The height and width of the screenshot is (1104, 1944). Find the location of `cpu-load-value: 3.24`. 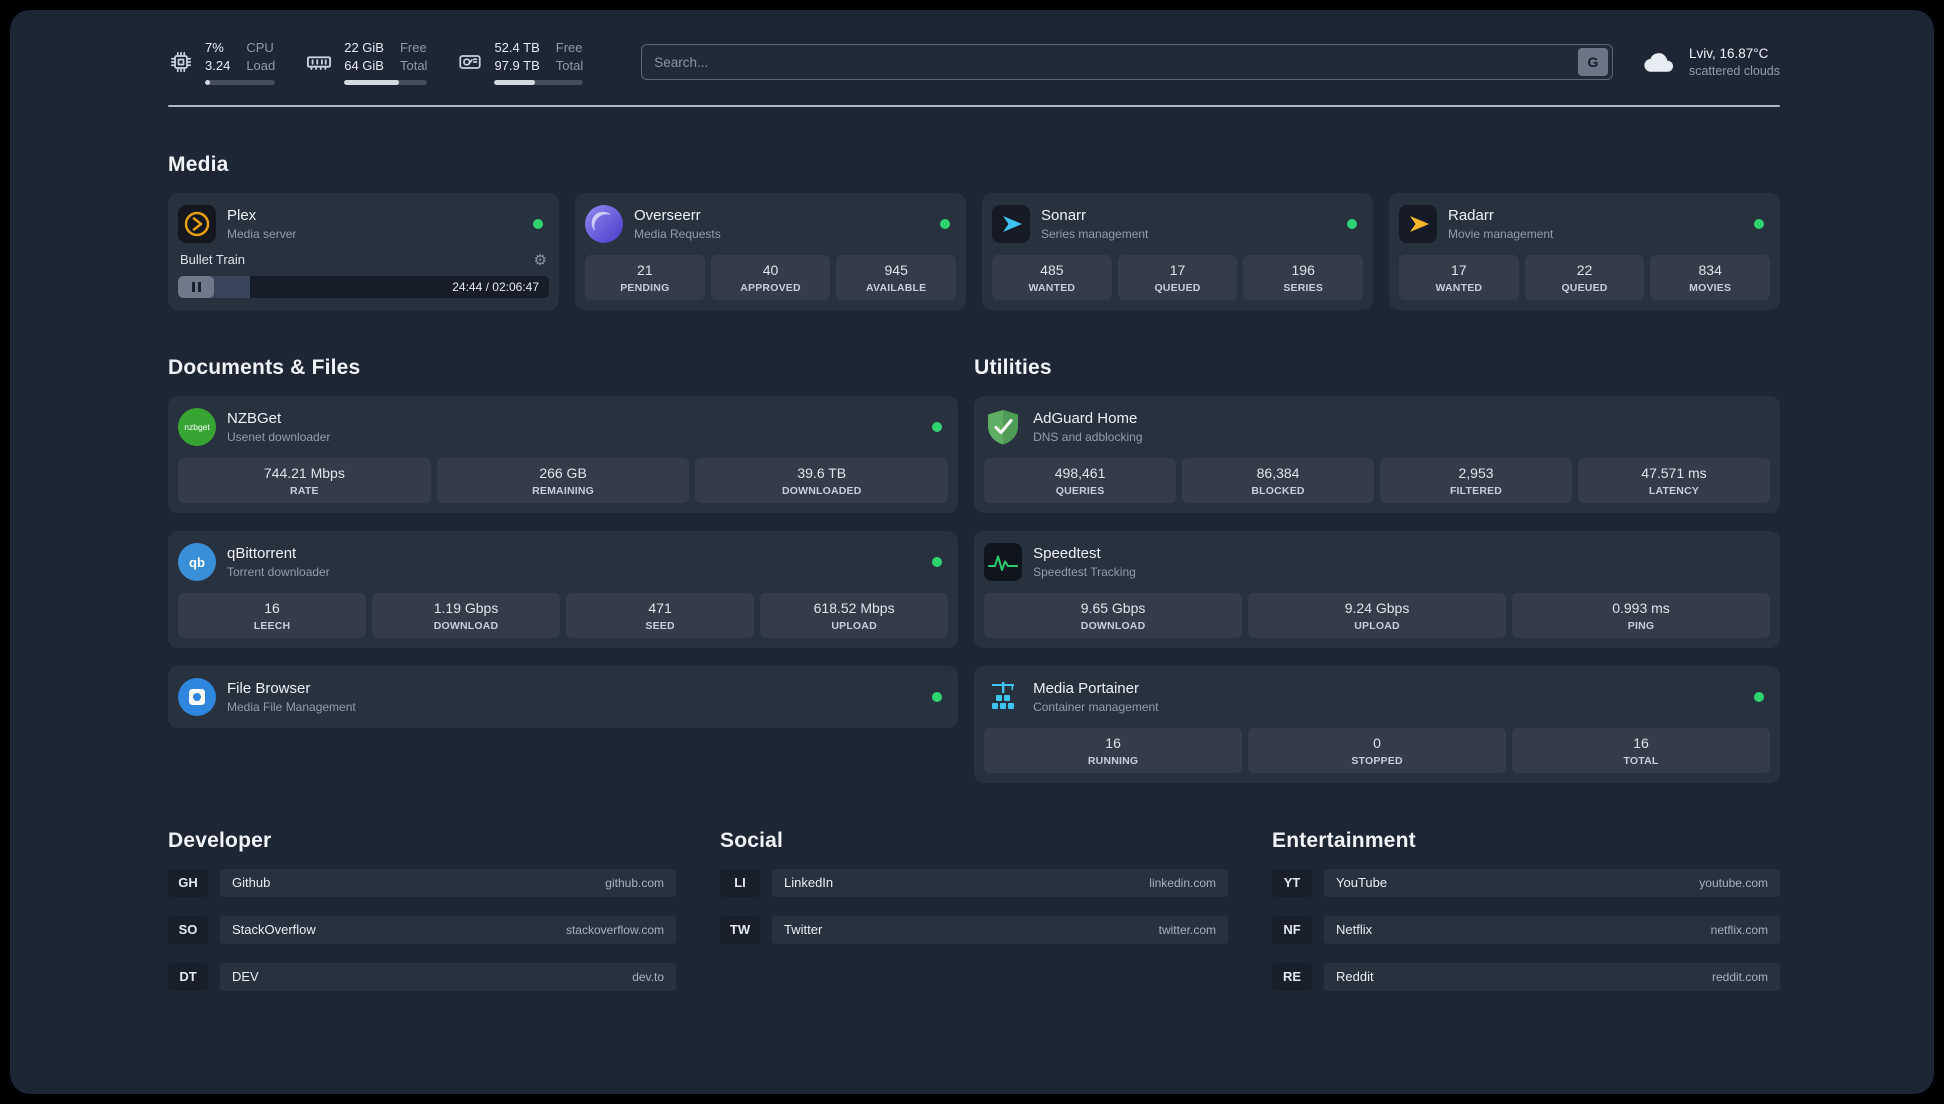

cpu-load-value: 3.24 is located at coordinates (218, 65).